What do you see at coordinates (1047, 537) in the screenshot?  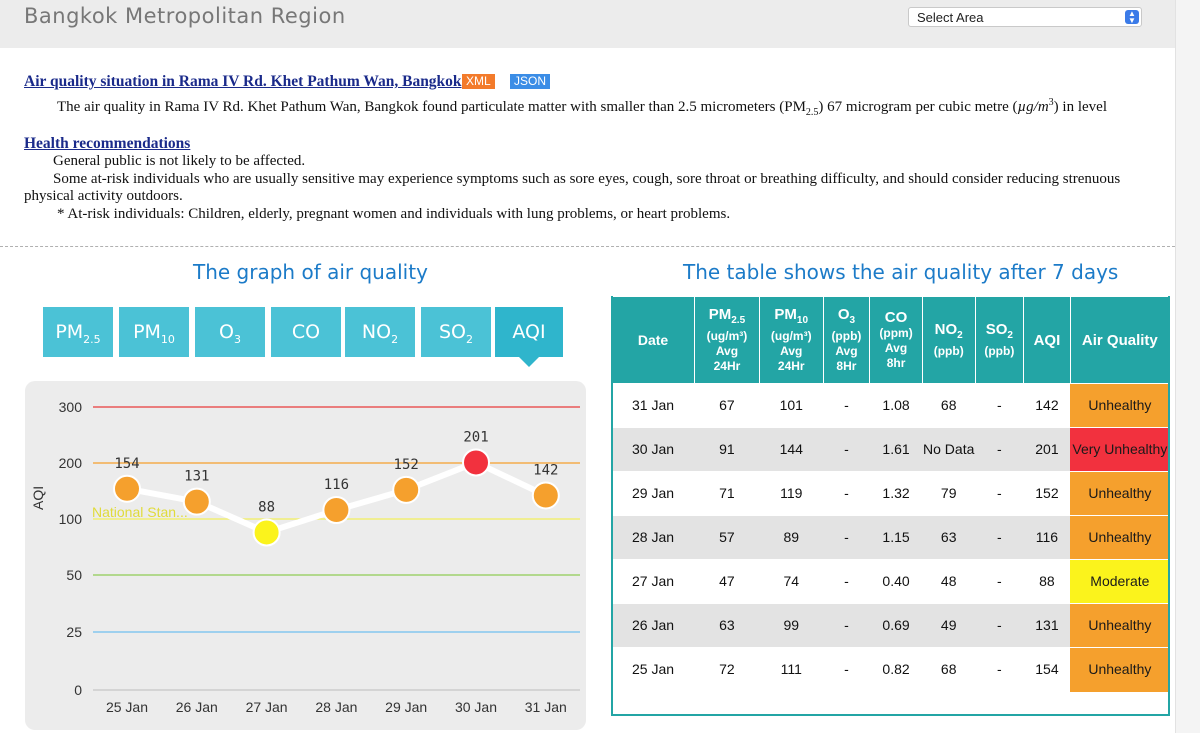 I see `cell-aqi: 116` at bounding box center [1047, 537].